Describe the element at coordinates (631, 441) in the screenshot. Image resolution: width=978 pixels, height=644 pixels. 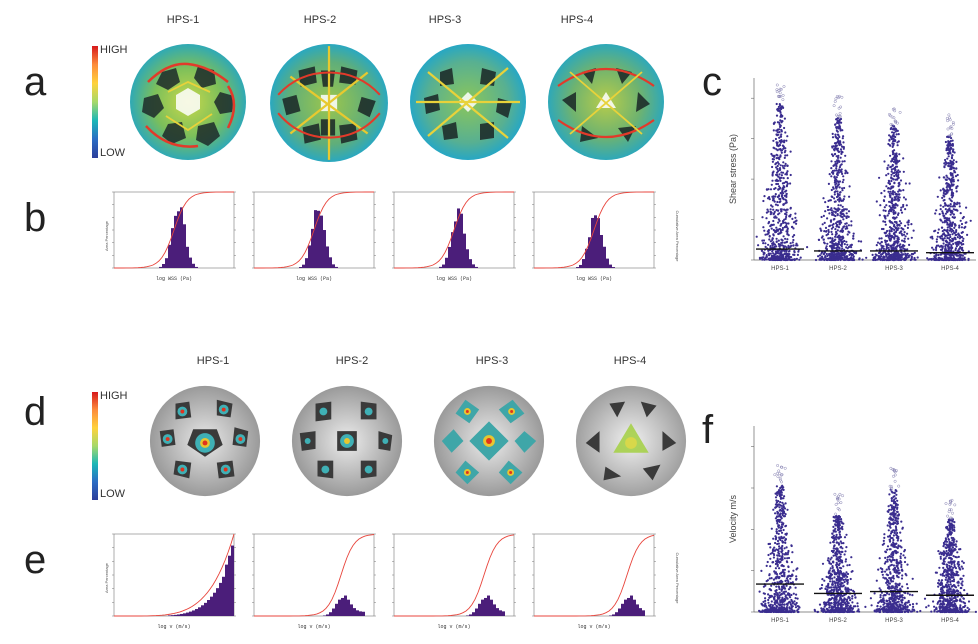
I see `velocity-sphere-hps4` at that location.